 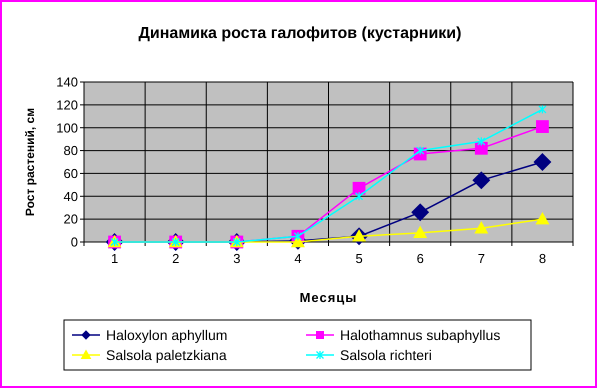 What do you see at coordinates (420, 258) in the screenshot?
I see `x-tick-label: 6` at bounding box center [420, 258].